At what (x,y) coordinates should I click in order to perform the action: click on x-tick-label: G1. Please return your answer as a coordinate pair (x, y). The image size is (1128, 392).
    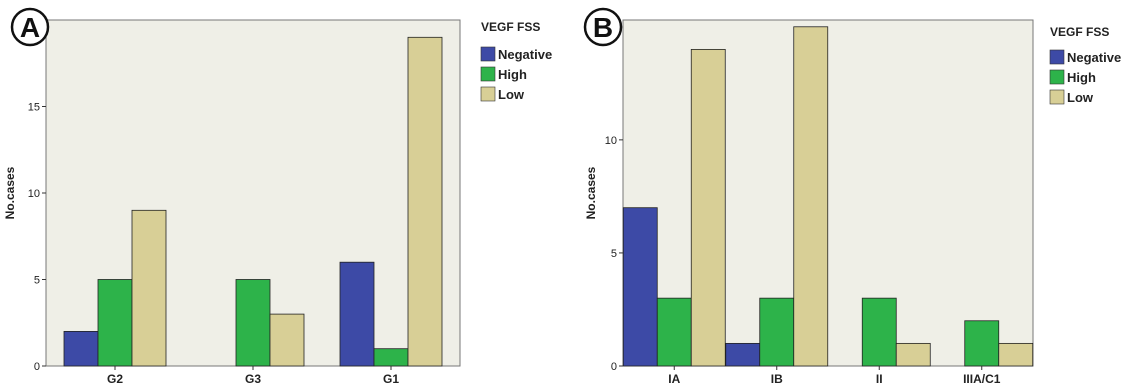
    Looking at the image, I should click on (391, 379).